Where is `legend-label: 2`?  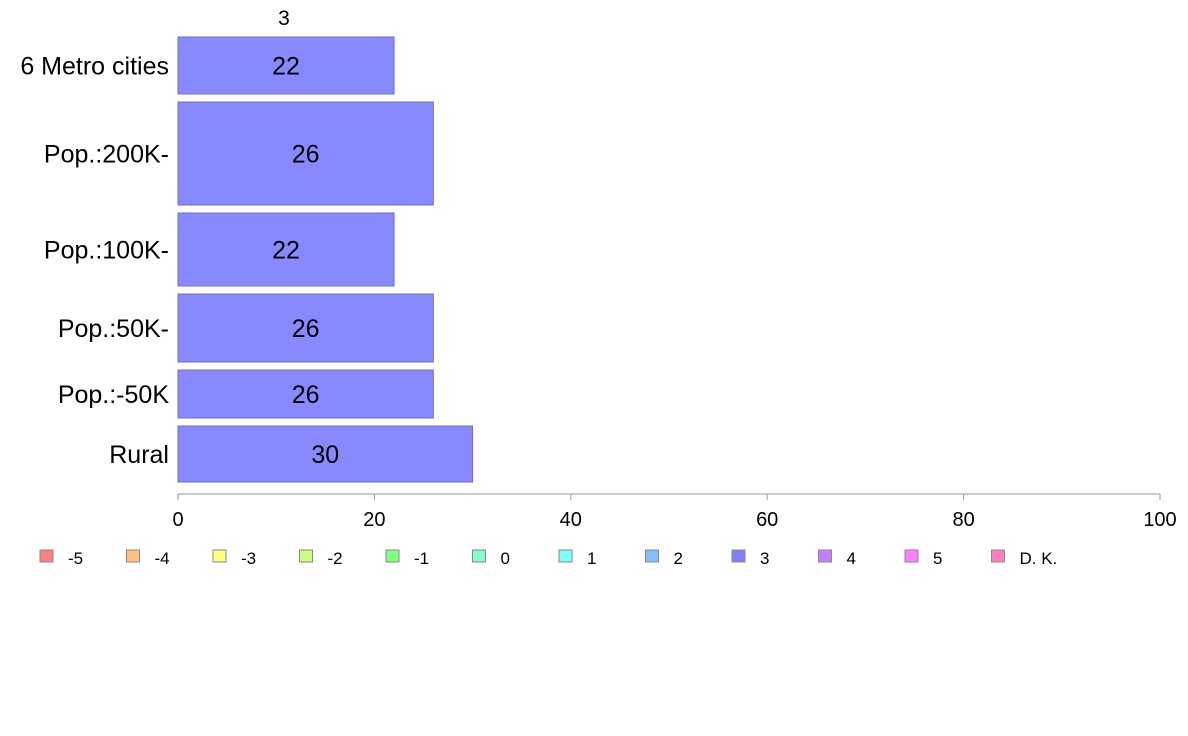
legend-label: 2 is located at coordinates (678, 558).